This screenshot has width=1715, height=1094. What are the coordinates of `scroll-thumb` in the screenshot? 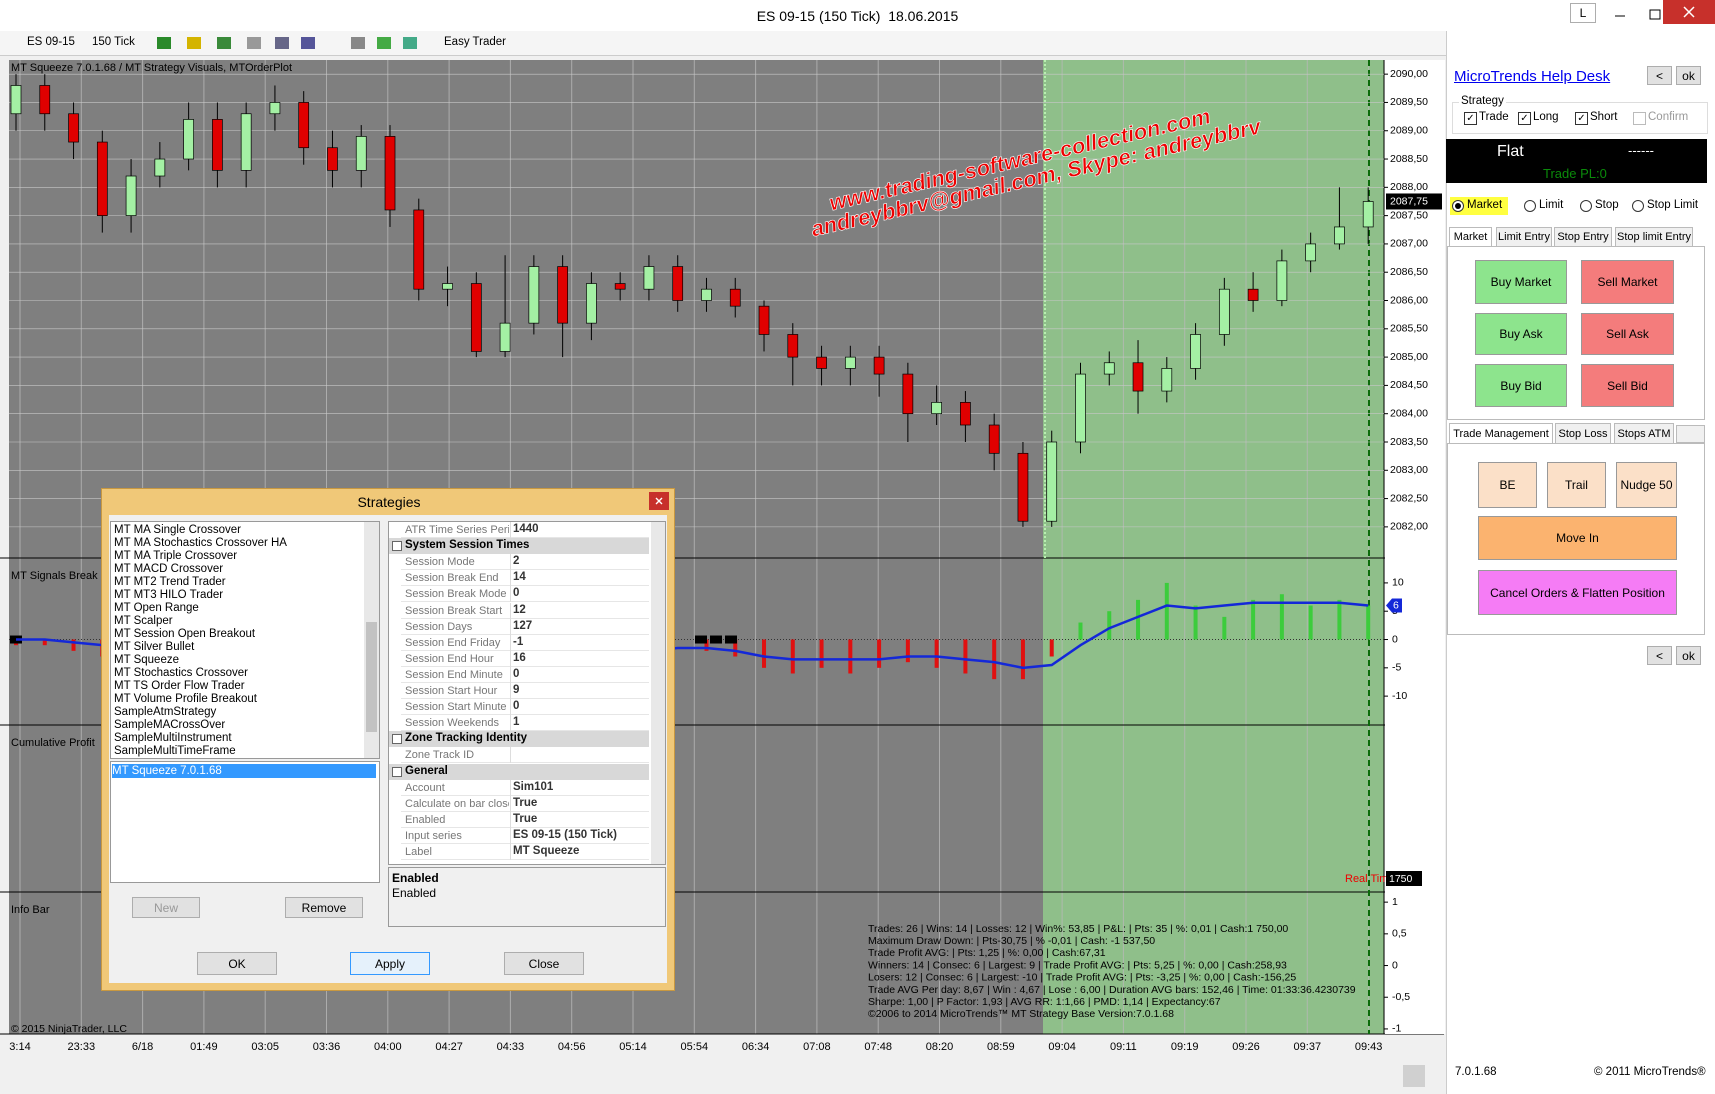 It's located at (1414, 1076).